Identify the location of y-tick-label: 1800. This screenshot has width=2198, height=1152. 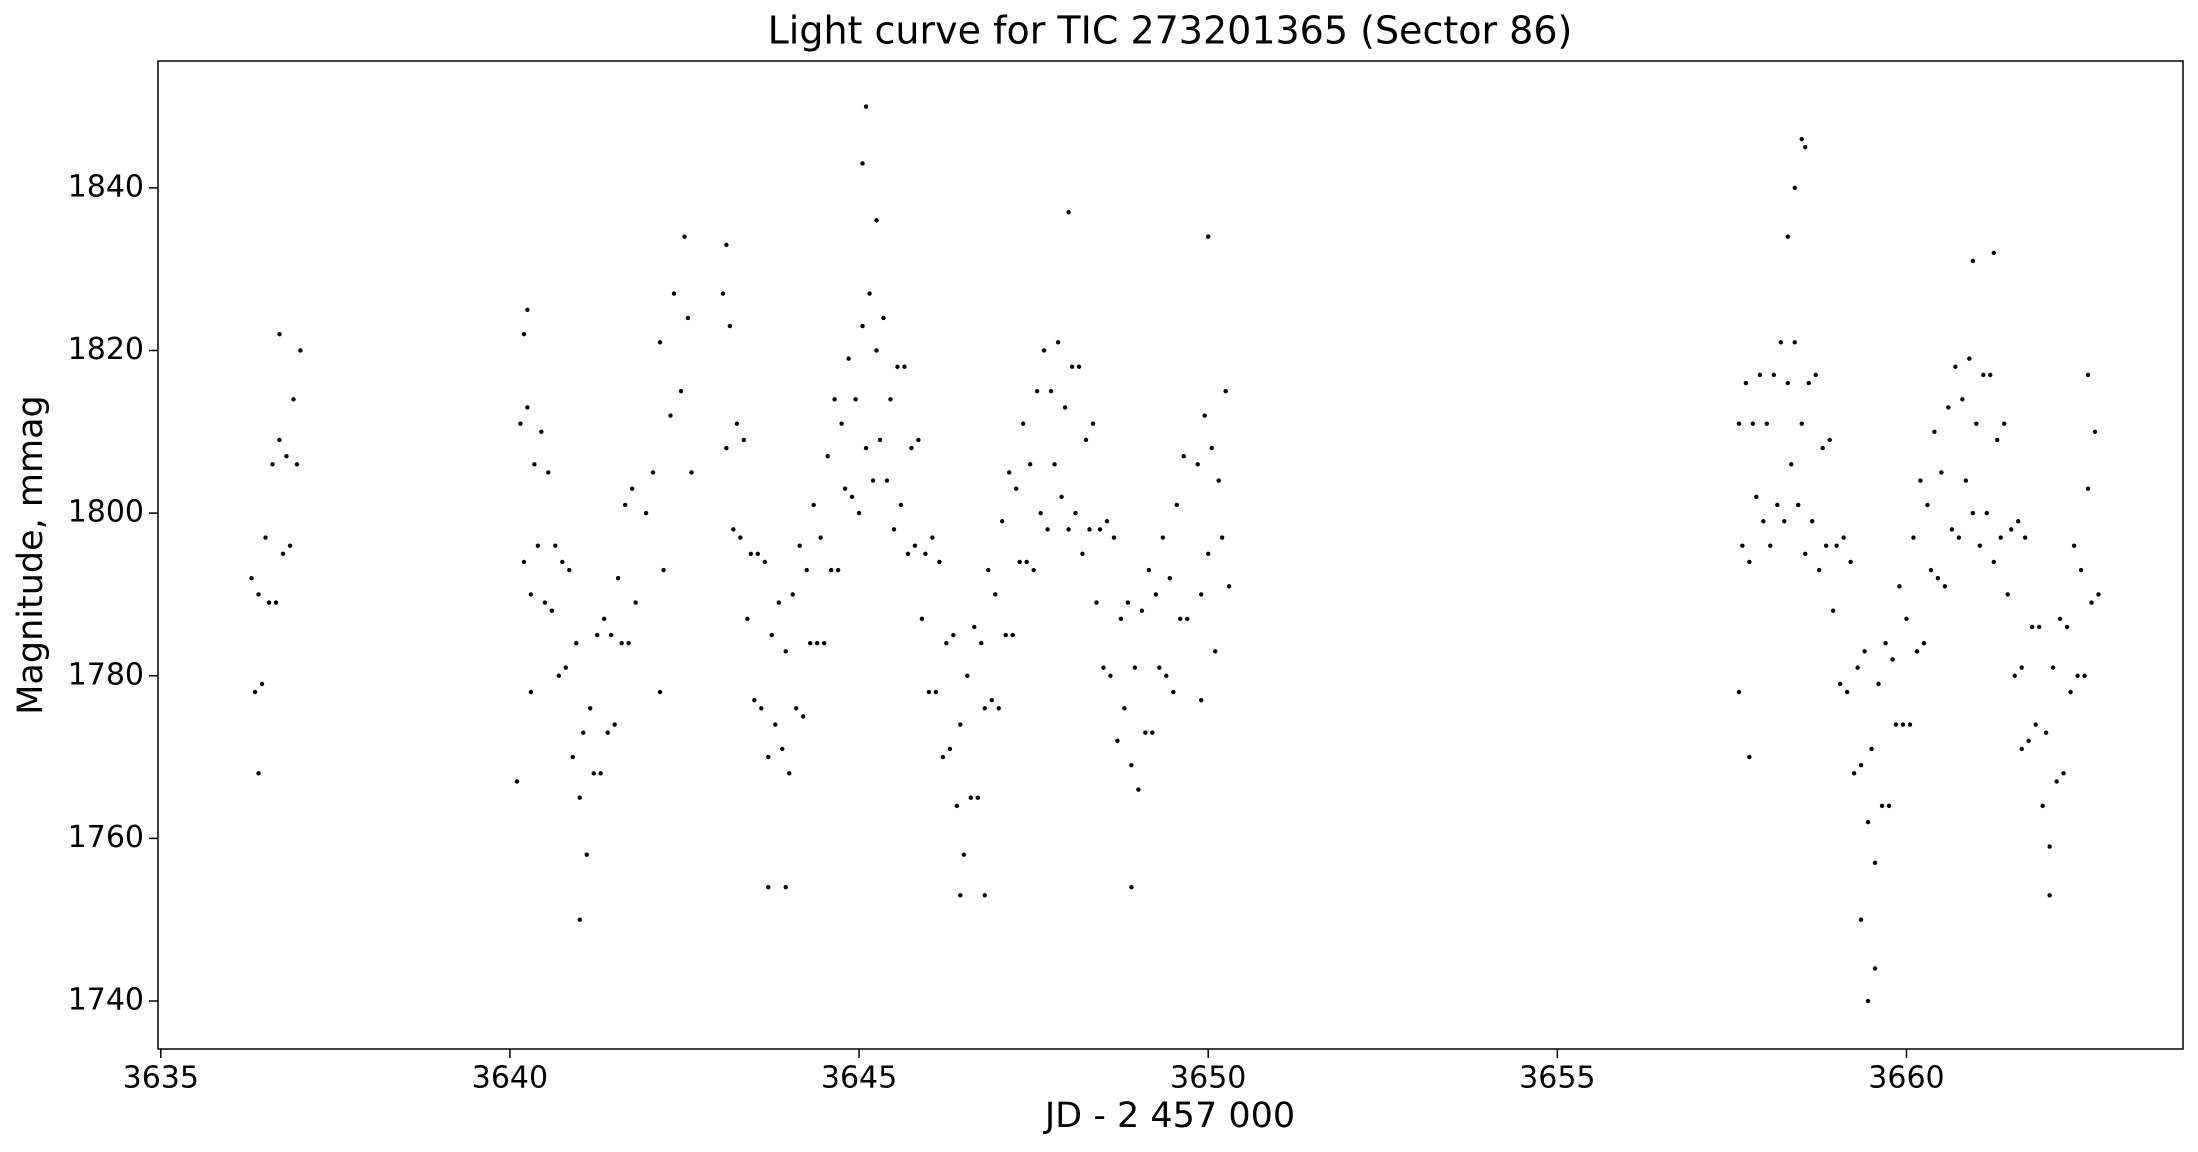
(106, 512).